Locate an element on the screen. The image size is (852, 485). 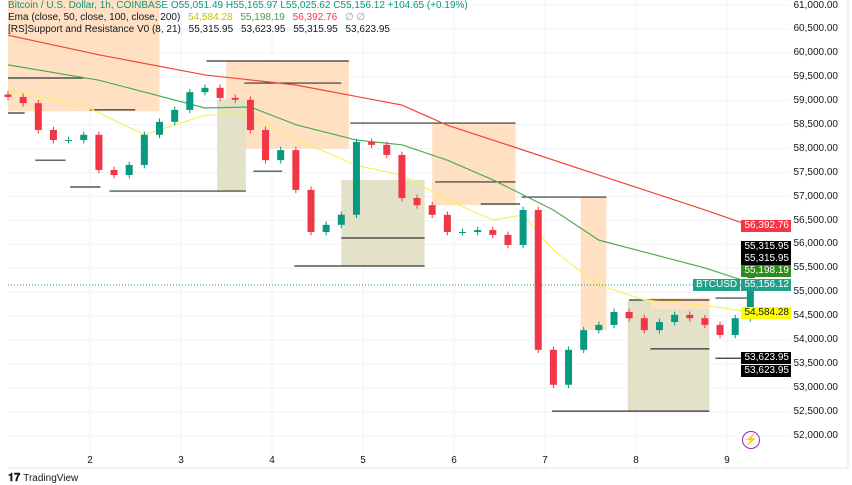
price-tick-label: 58,000.00 is located at coordinates (816, 148).